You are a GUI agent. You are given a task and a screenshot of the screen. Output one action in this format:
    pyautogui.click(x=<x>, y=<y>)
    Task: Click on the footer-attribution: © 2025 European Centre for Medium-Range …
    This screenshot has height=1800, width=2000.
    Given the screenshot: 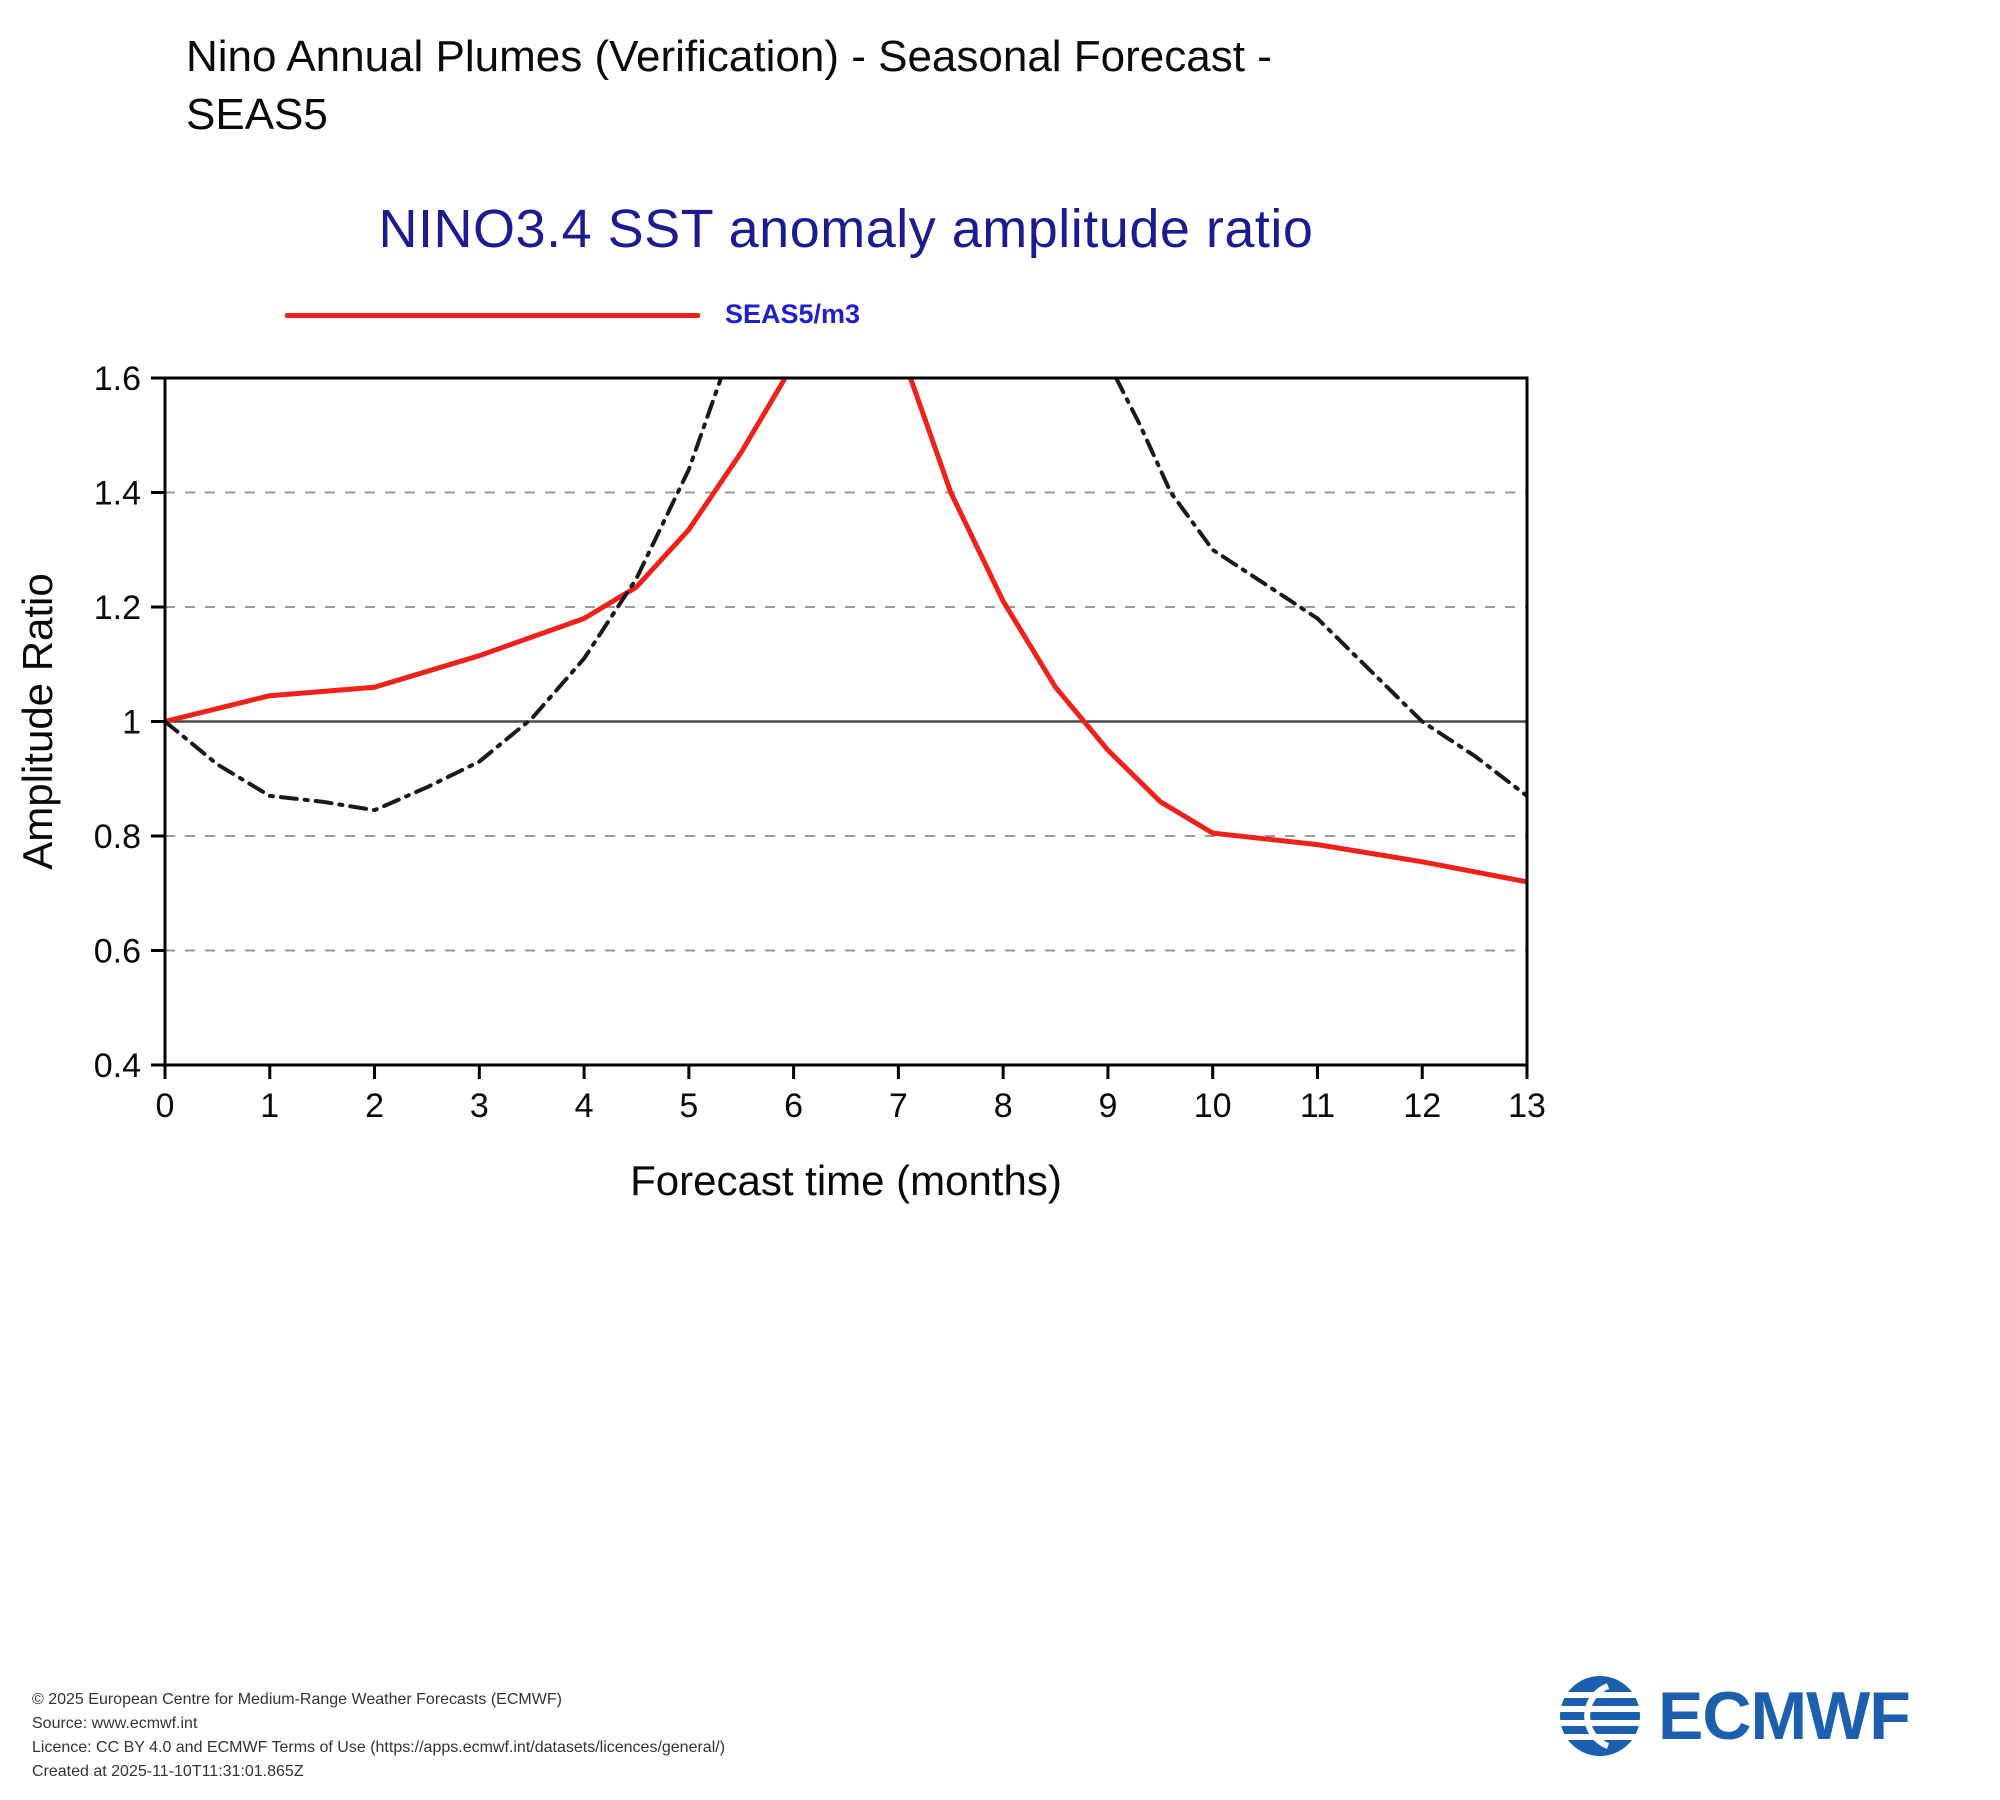 What is the action you would take?
    pyautogui.click(x=378, y=1736)
    